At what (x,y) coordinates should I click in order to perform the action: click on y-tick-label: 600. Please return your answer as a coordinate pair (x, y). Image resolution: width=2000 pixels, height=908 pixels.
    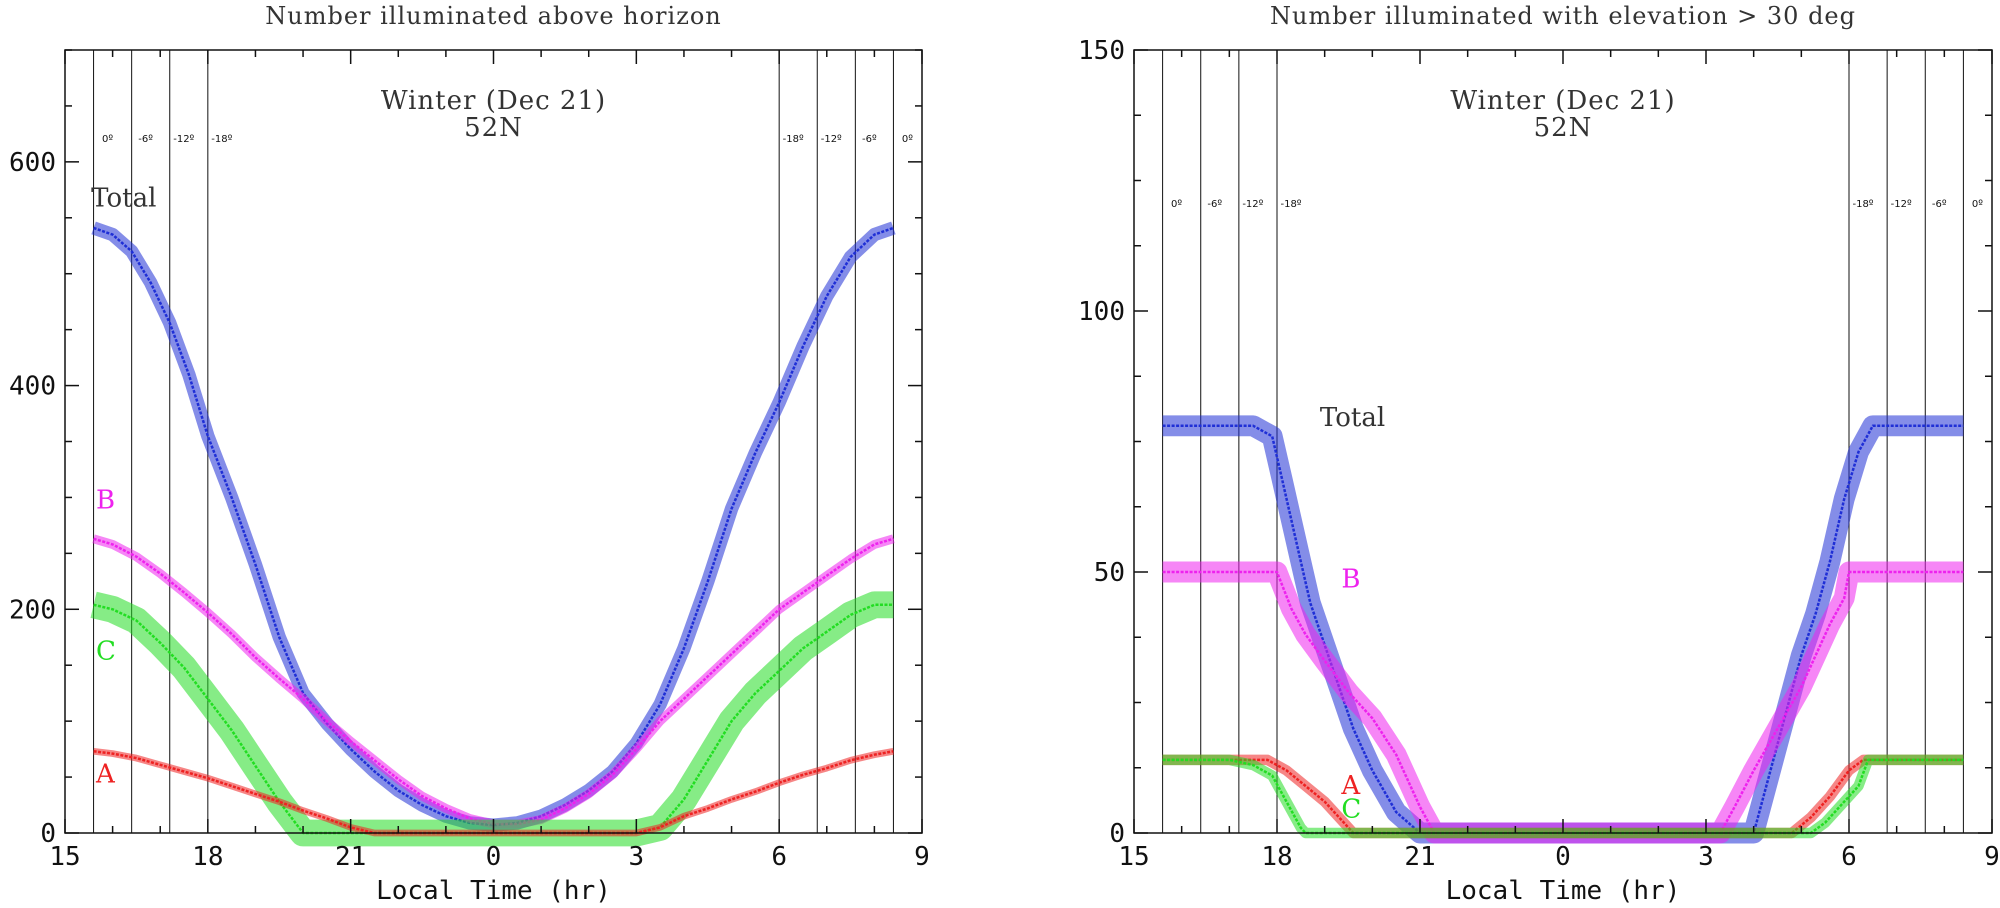
    Looking at the image, I should click on (32, 163).